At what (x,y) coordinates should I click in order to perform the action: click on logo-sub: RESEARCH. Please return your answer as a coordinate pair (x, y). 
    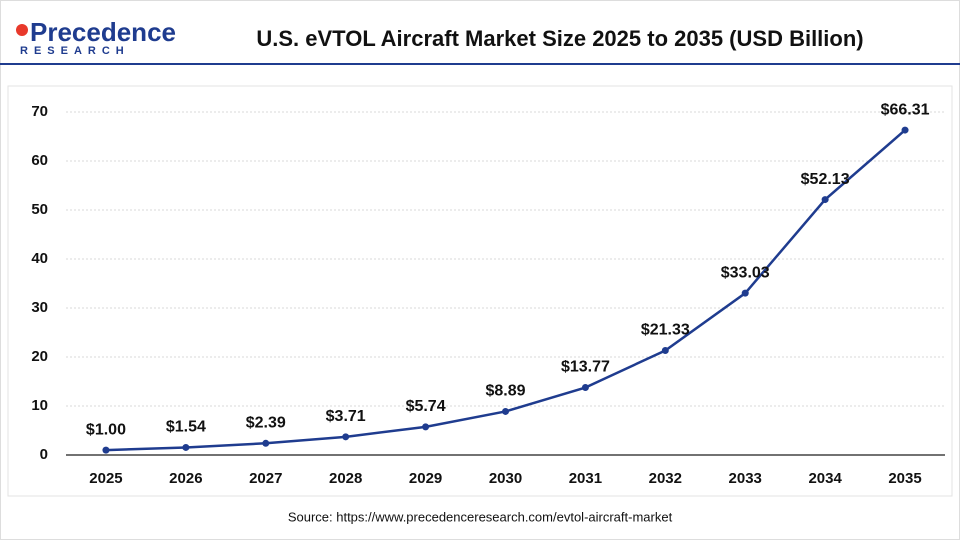
    Looking at the image, I should click on (75, 51).